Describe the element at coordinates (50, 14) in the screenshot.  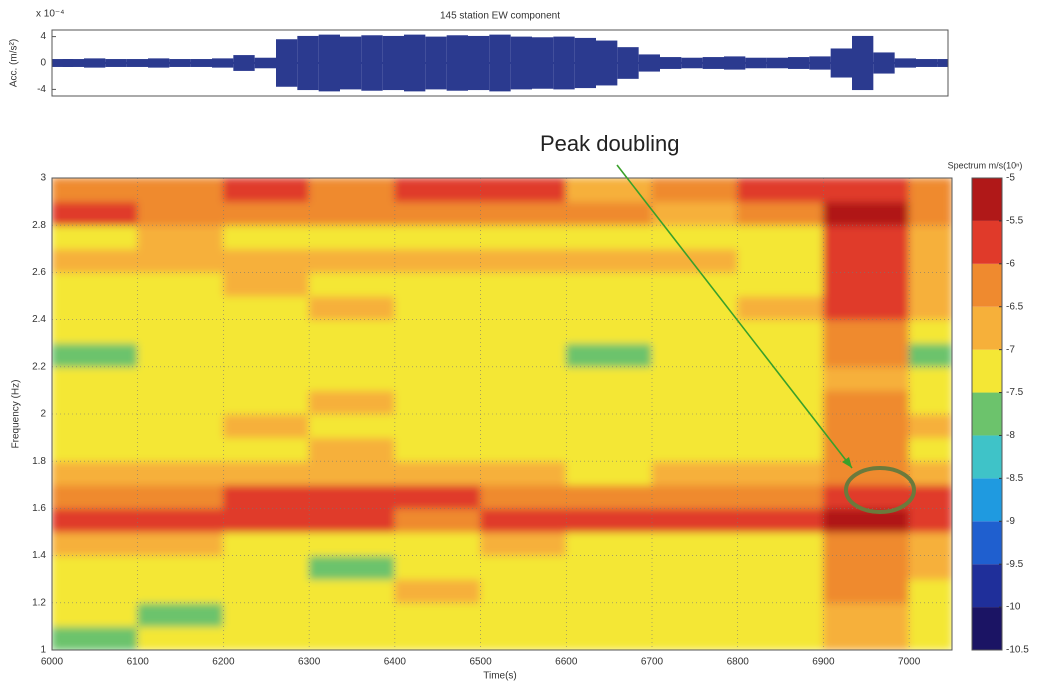
I see `scale-label: x 10⁻⁴` at that location.